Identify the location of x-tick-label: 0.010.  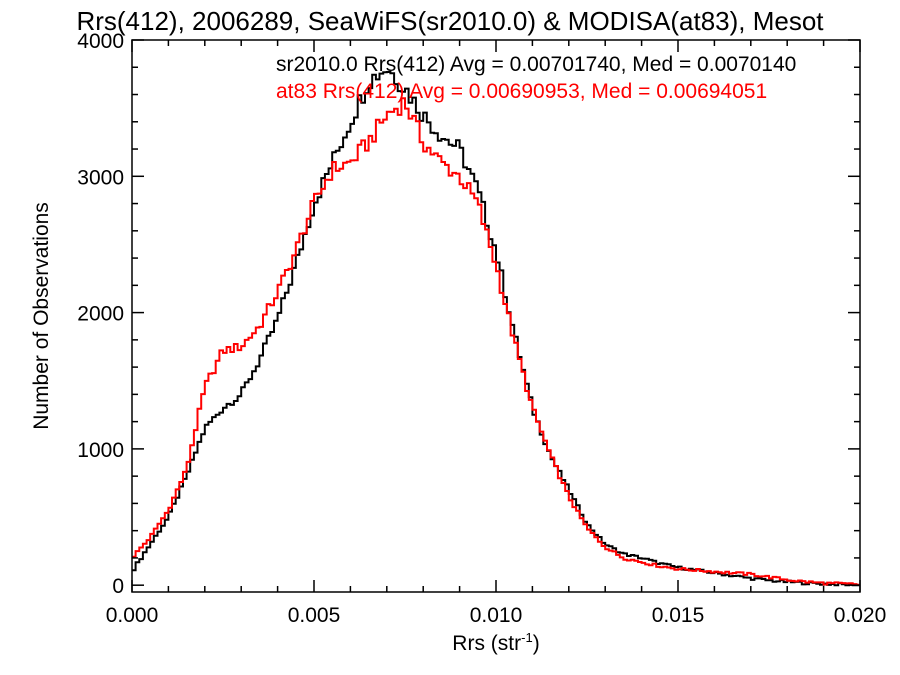
(496, 615).